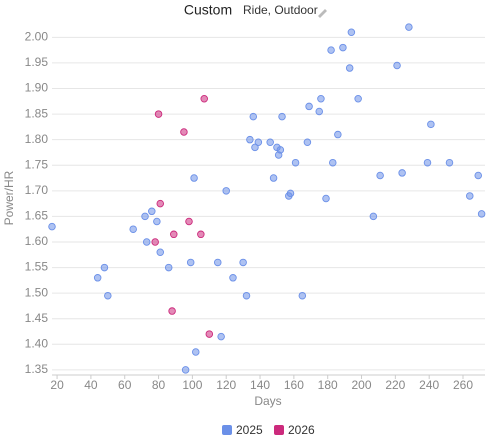 The width and height of the screenshot is (491, 440). Describe the element at coordinates (192, 385) in the screenshot. I see `x-tick-label: 100` at that location.